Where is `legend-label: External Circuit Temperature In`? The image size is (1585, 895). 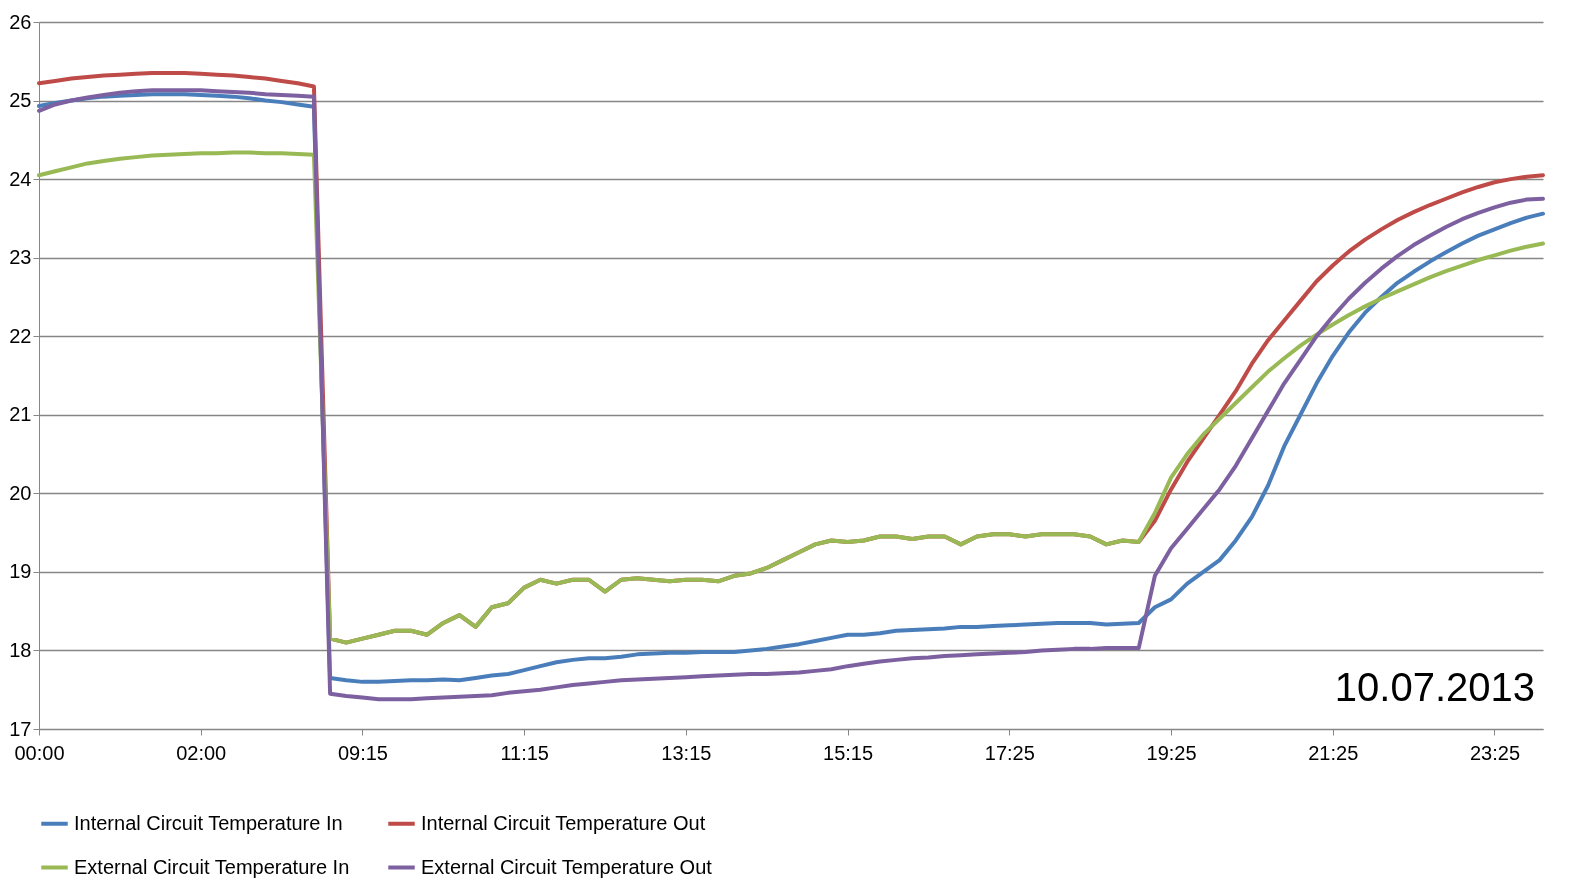
legend-label: External Circuit Temperature In is located at coordinates (212, 866).